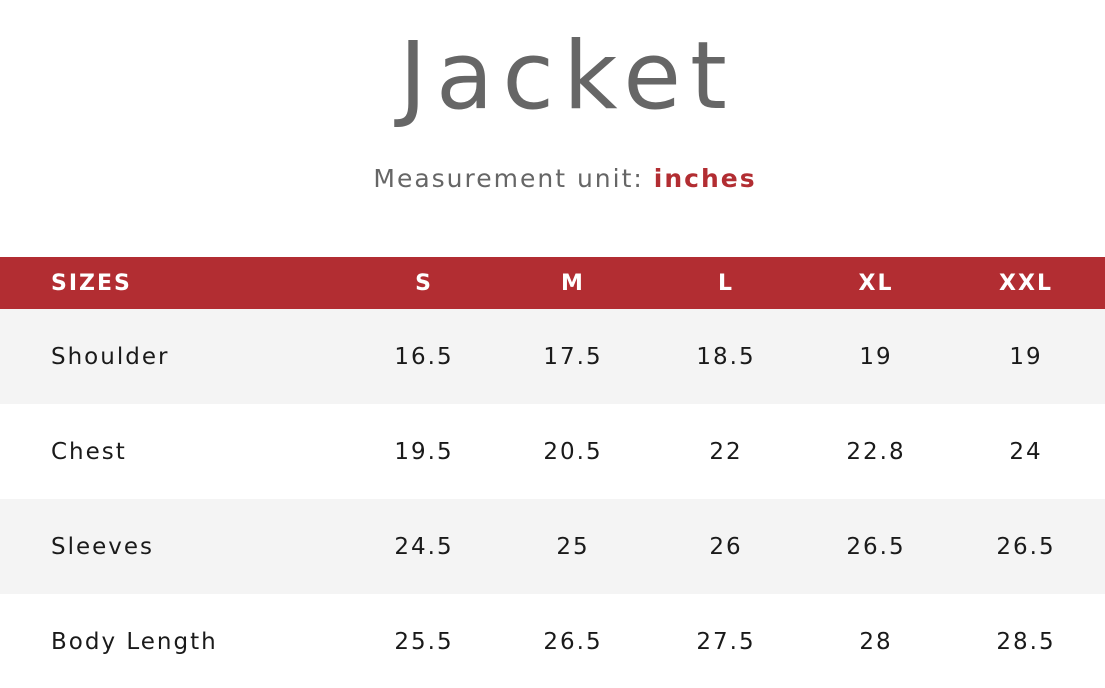 The height and width of the screenshot is (688, 1105). Describe the element at coordinates (705, 178) in the screenshot. I see `measurement-unit-value: inches` at that location.